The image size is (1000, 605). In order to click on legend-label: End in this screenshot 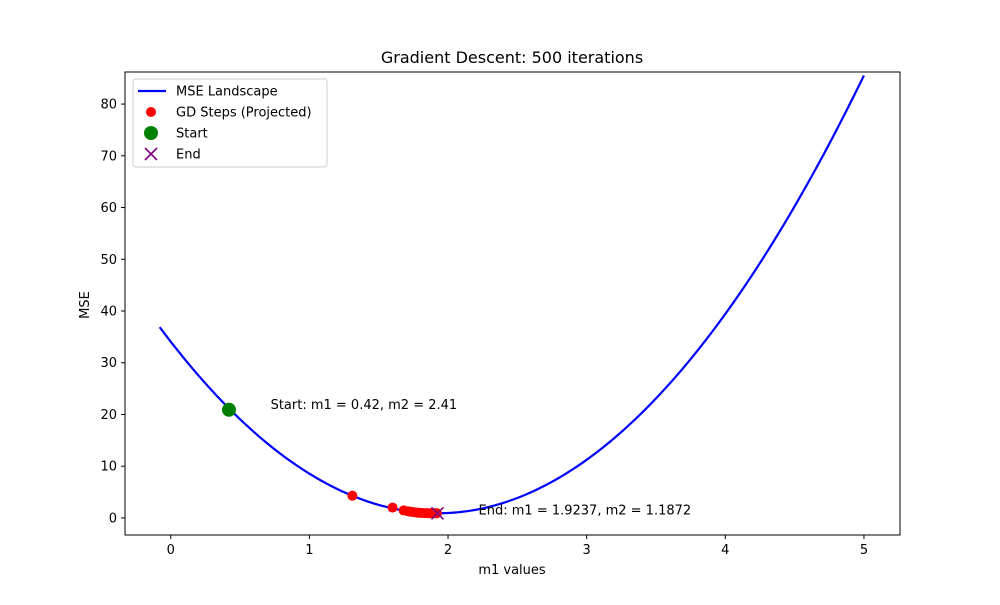, I will do `click(188, 155)`.